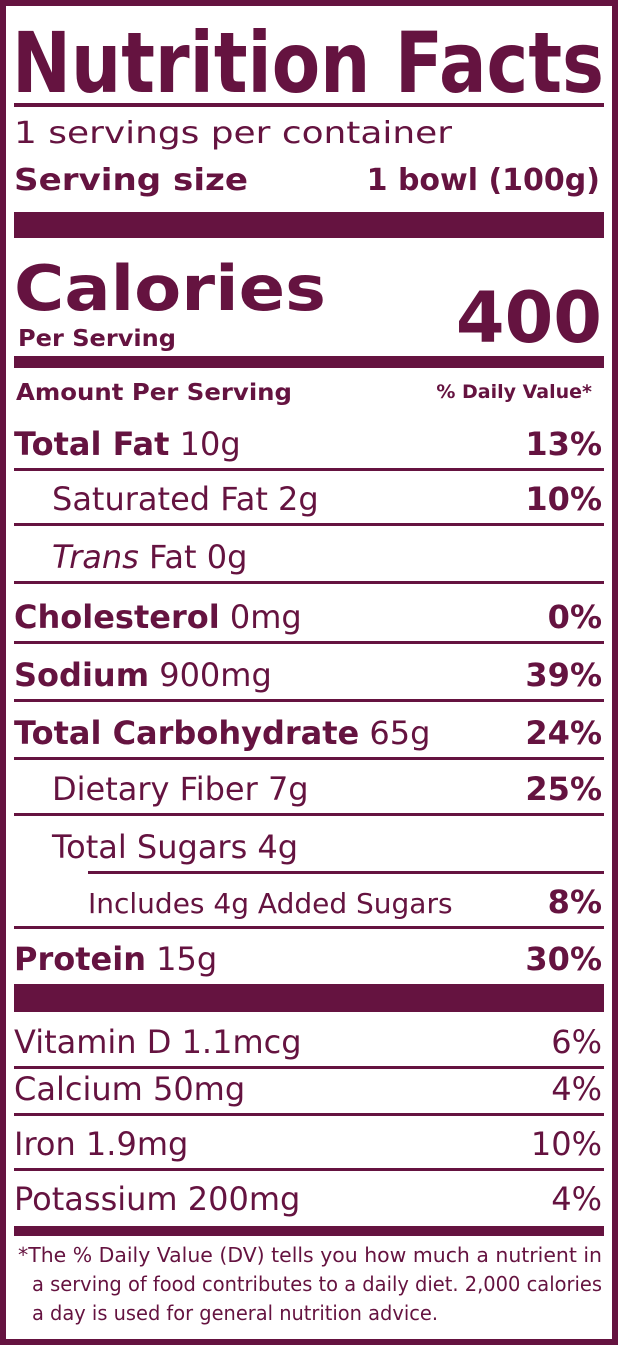  I want to click on nutrient-name: Protein 15g, so click(115, 959).